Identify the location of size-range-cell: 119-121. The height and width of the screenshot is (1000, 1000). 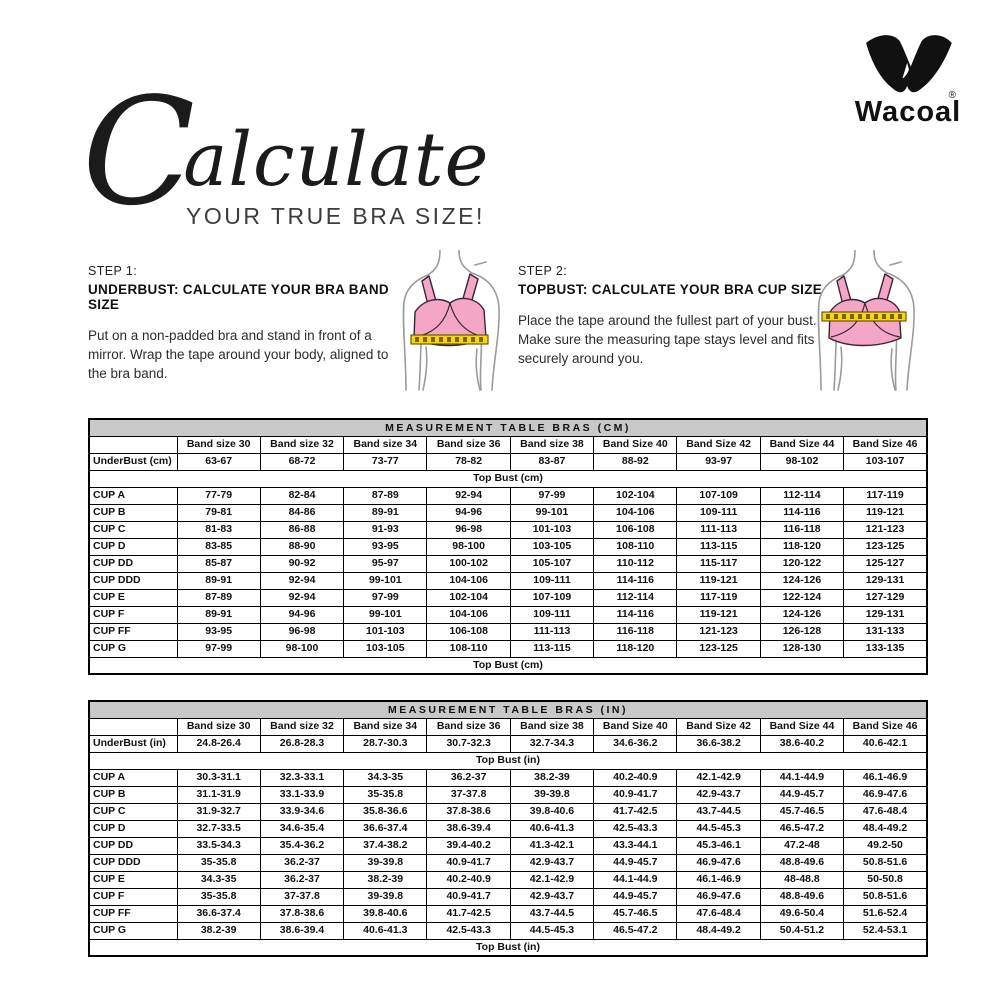
(885, 512).